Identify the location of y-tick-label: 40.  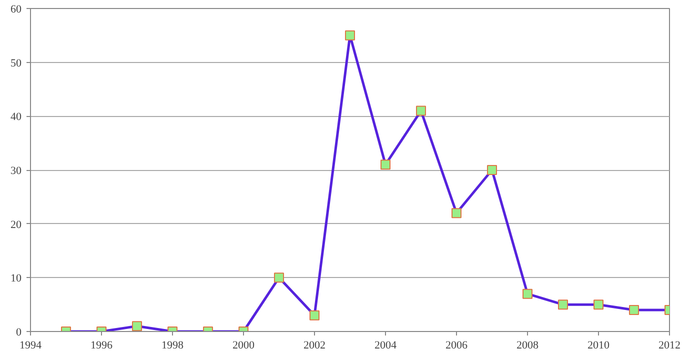
(16, 117).